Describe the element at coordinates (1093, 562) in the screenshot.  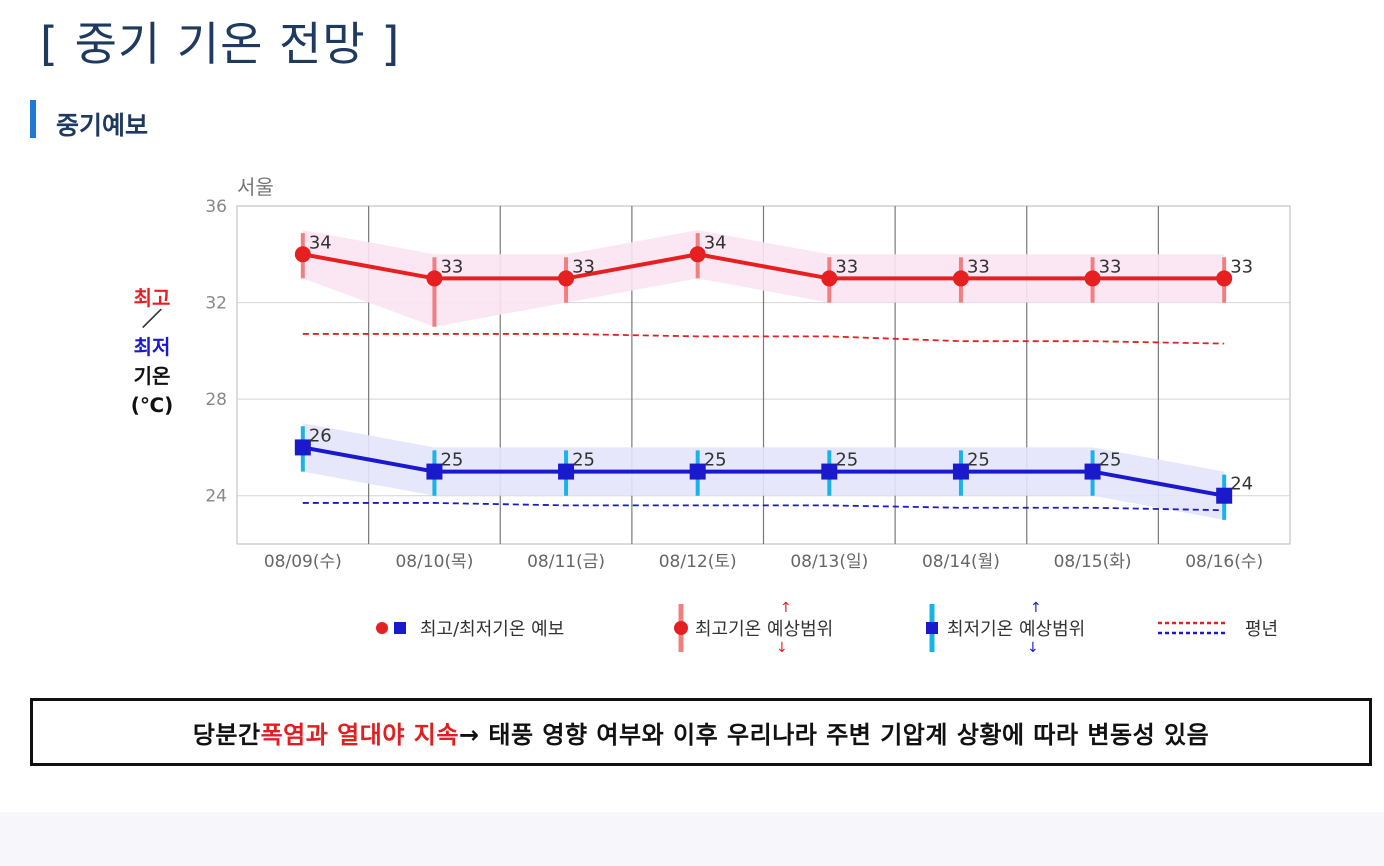
I see `x-tick-label: 08/15(화)` at that location.